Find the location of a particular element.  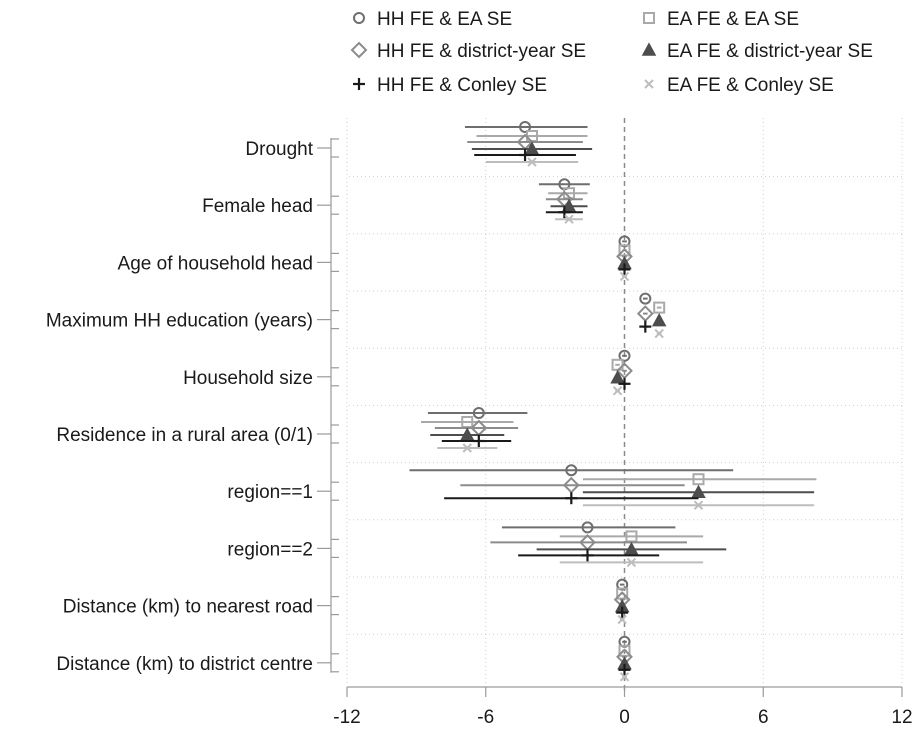

point-s5-c6 is located at coordinates (698, 505).